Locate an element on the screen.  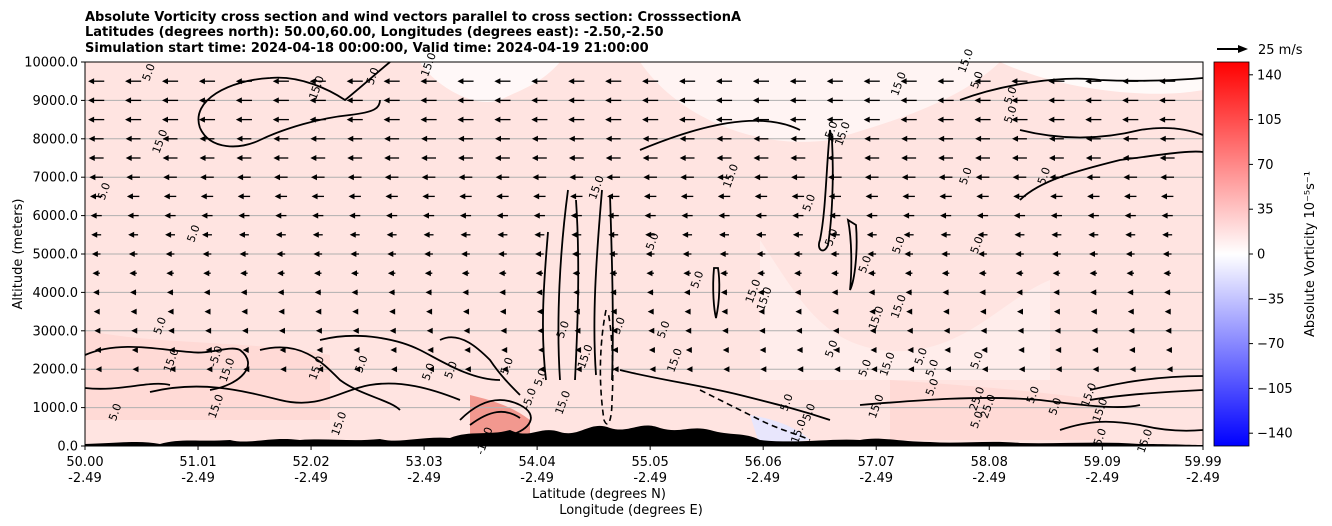
colorbar-tick-label: 105 is located at coordinates (1269, 120).